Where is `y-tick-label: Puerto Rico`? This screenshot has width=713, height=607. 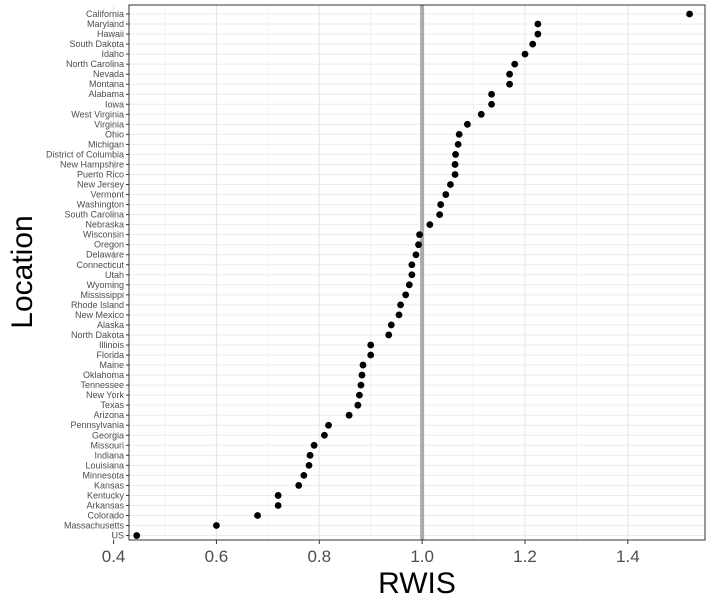
y-tick-label: Puerto Rico is located at coordinates (100, 174).